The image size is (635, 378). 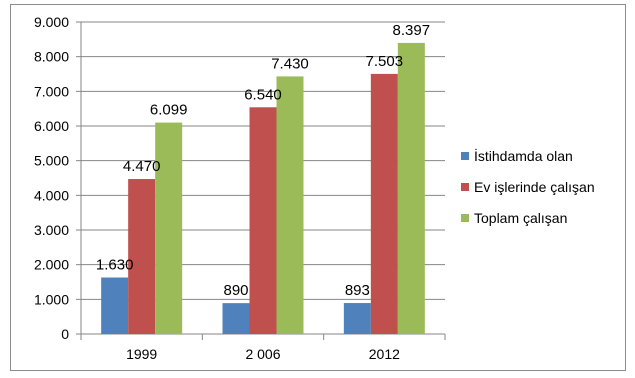 What do you see at coordinates (51, 230) in the screenshot?
I see `y-tick-label: 3.000` at bounding box center [51, 230].